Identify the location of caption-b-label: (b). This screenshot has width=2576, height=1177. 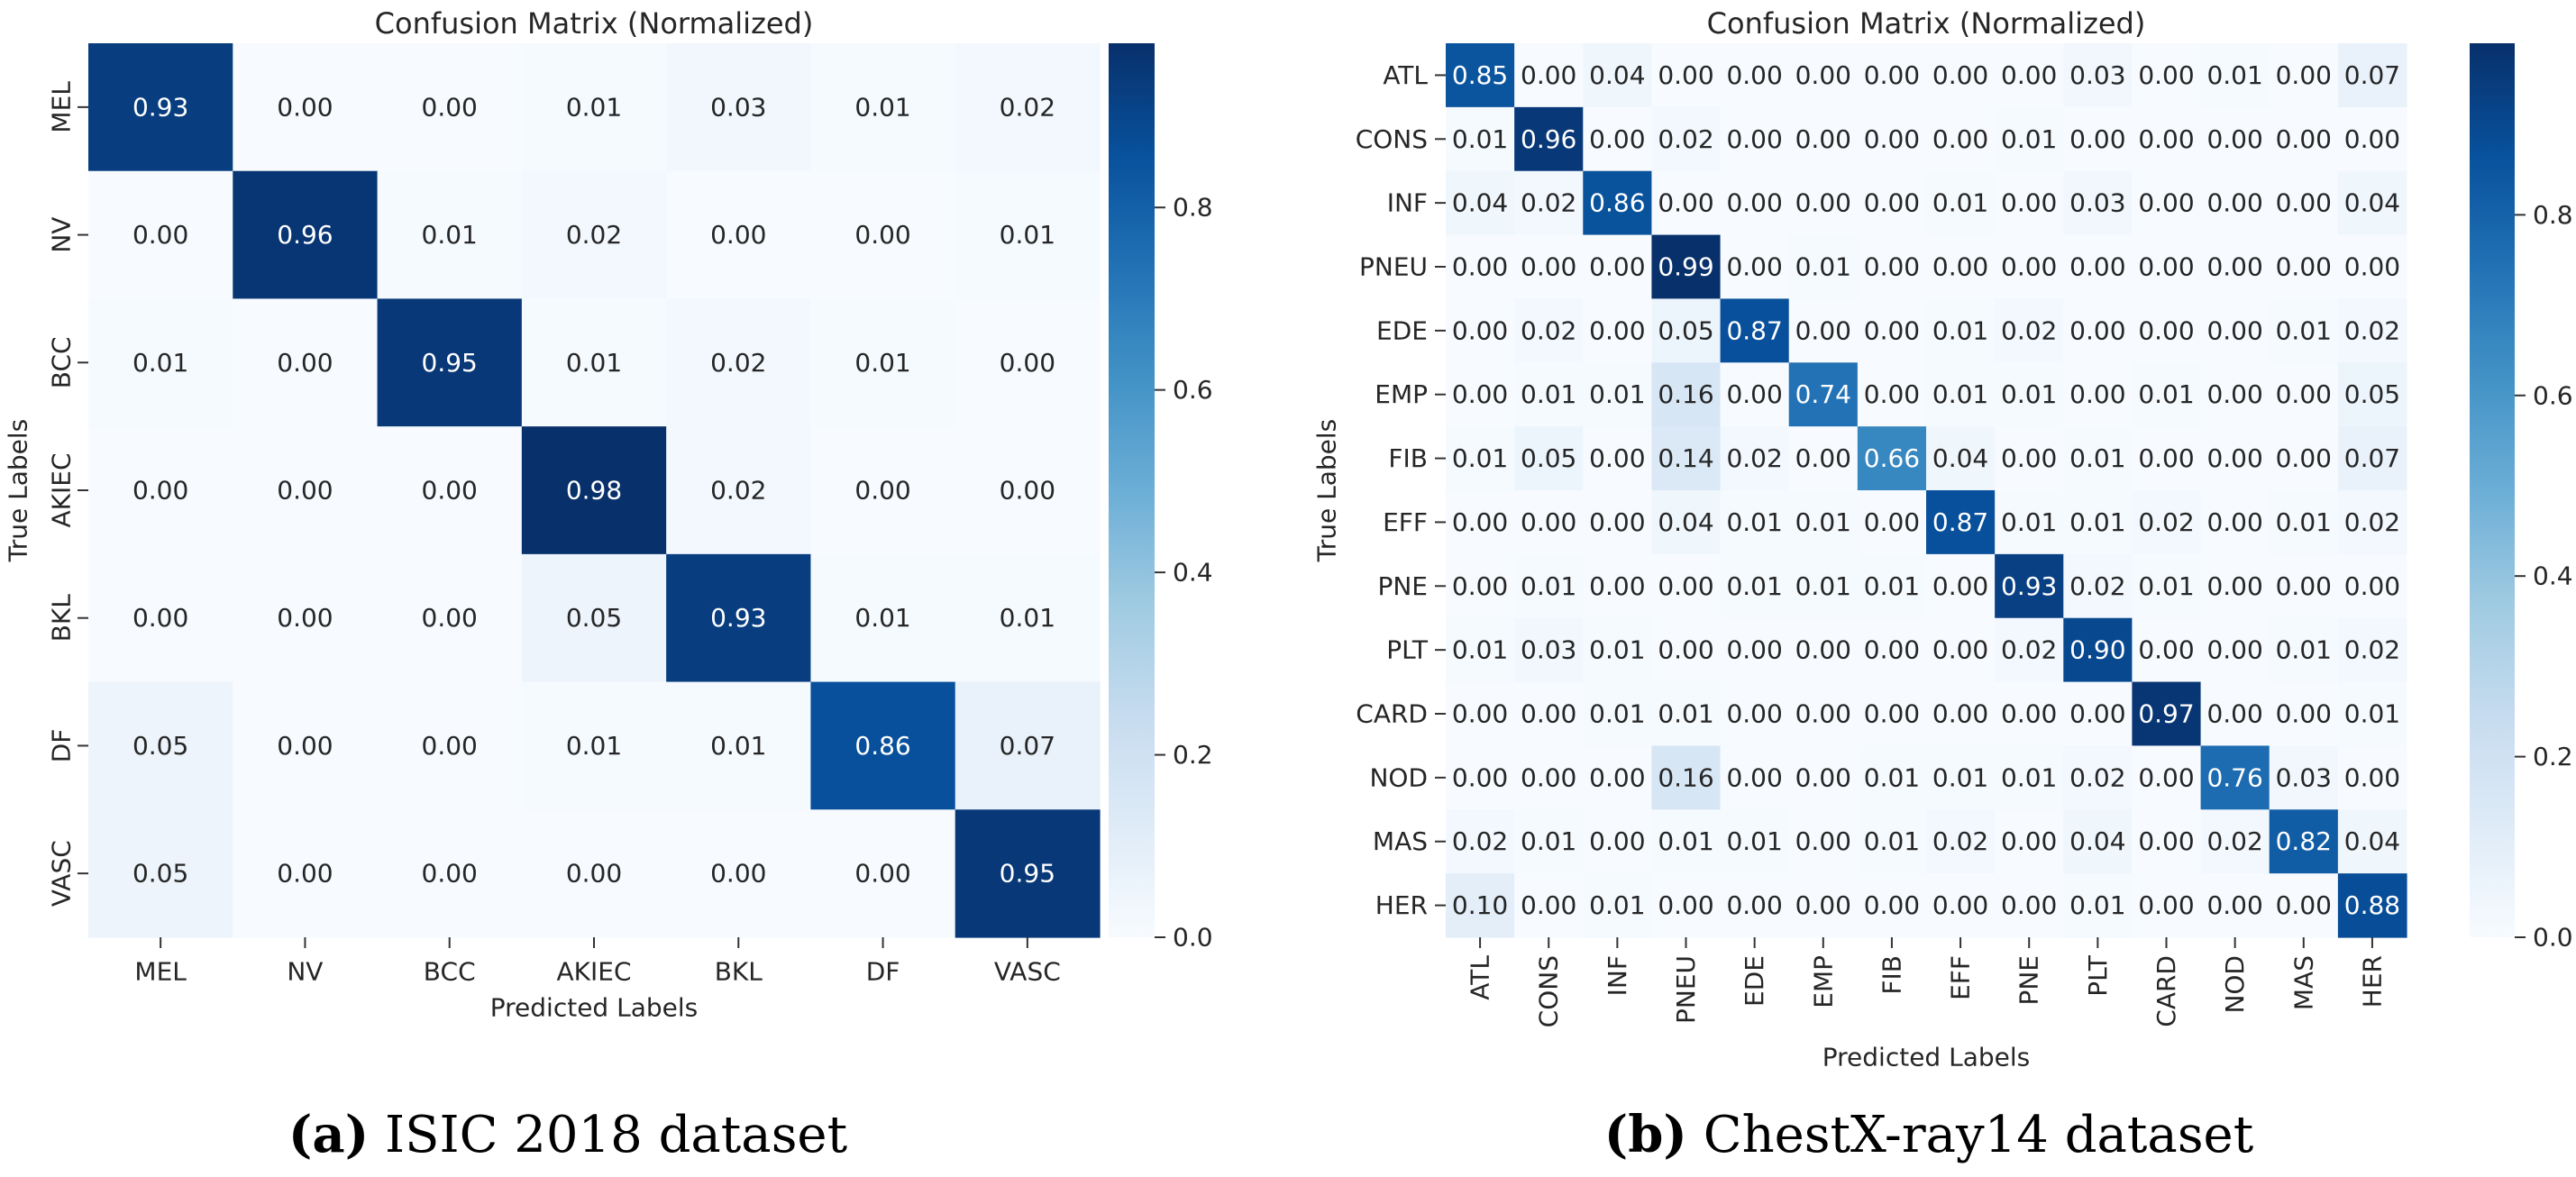
(1645, 1134).